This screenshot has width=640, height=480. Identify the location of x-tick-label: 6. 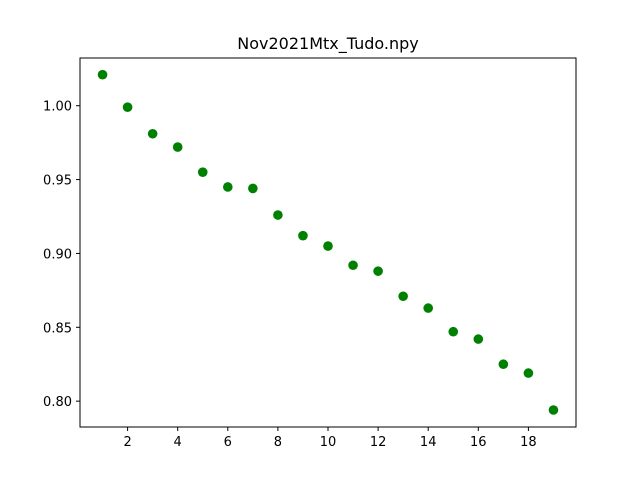
(228, 442).